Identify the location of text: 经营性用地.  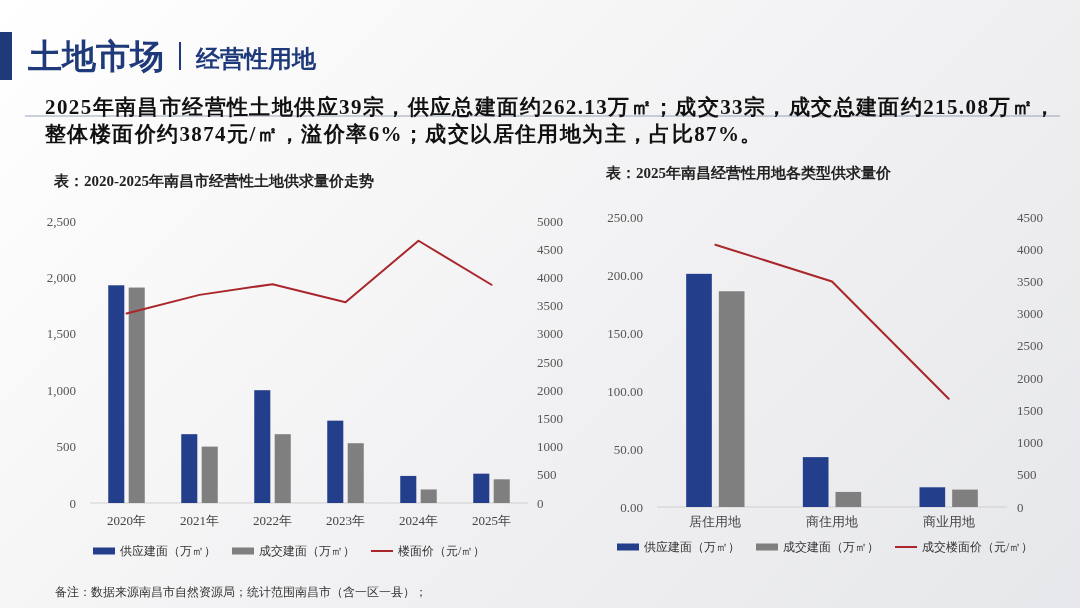
(256, 59).